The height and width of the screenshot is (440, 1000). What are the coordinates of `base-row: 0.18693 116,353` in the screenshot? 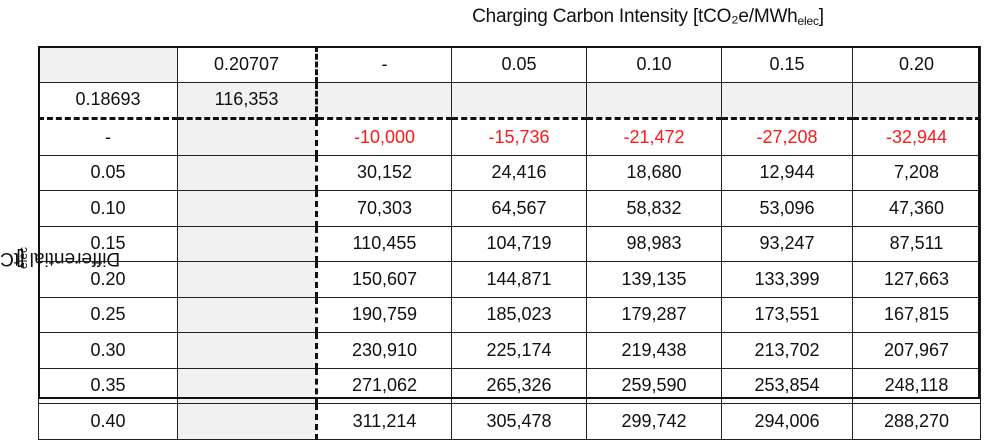 It's located at (509, 100).